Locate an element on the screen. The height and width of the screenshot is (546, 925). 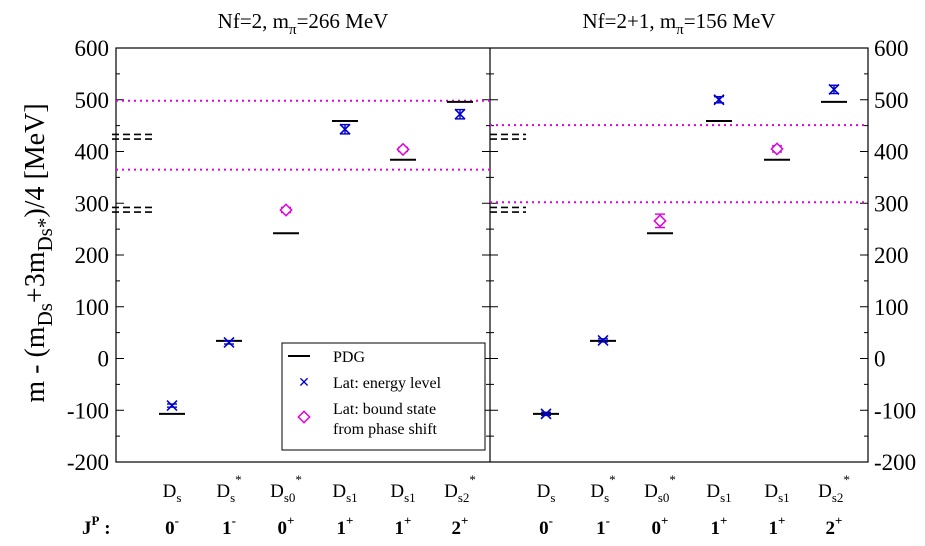
y-tick-label-left: 600 is located at coordinates (92, 48).